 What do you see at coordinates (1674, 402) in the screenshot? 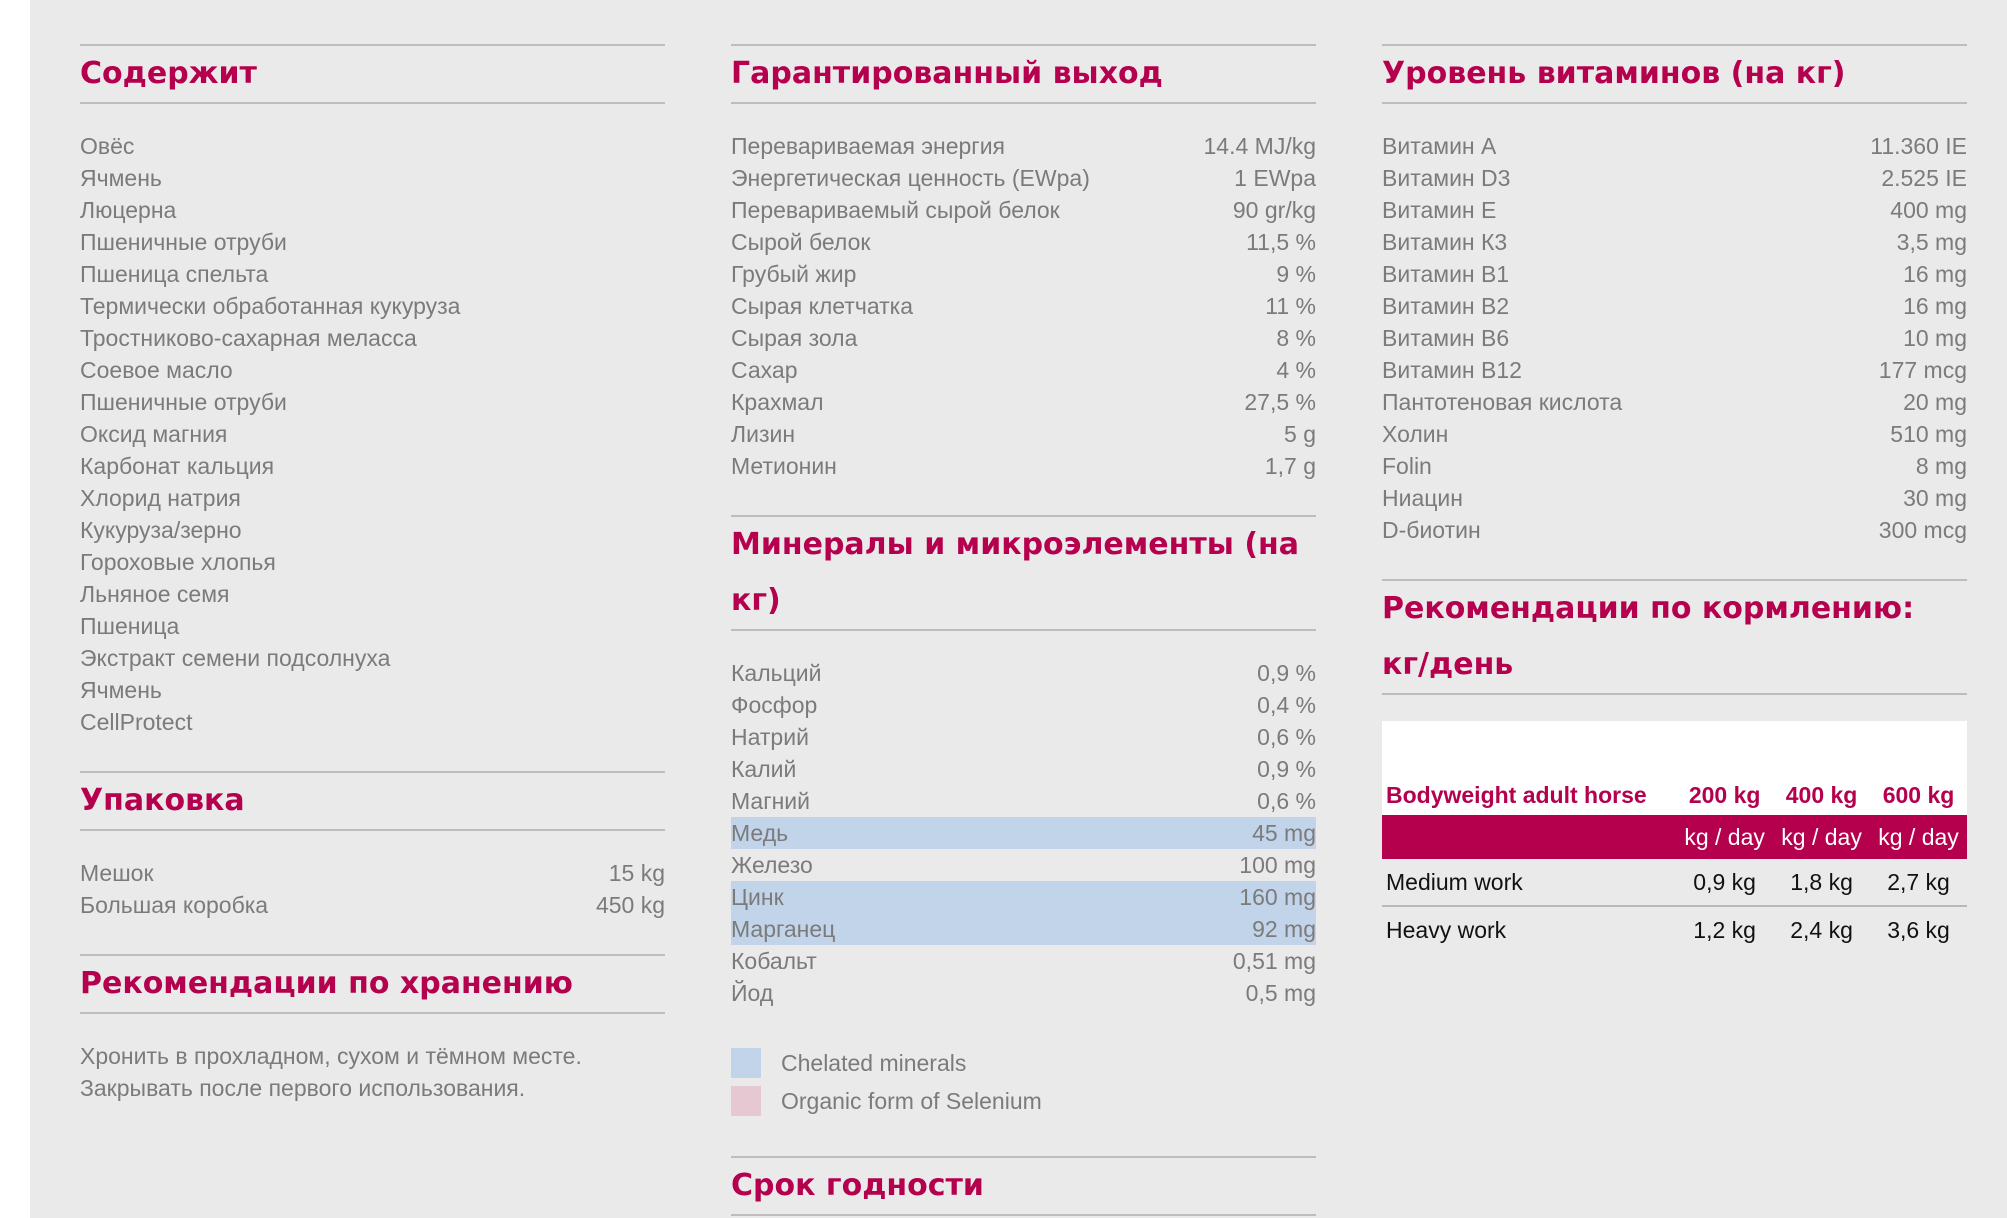
I see `table-row: Пантотеновая кислота 20 mg` at bounding box center [1674, 402].